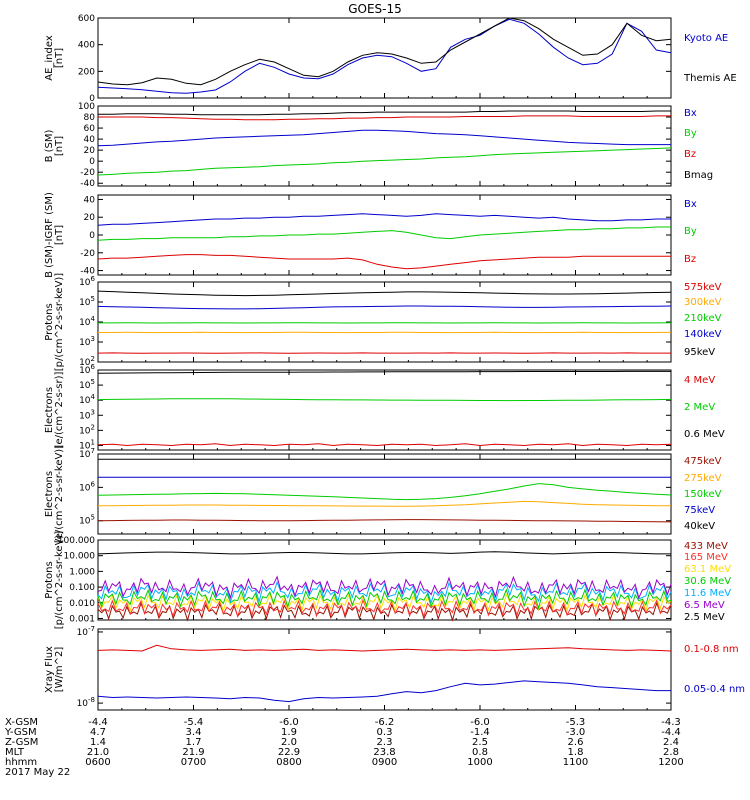  I want to click on axis-row-label-x-gsm: X-GSM, so click(21, 722).